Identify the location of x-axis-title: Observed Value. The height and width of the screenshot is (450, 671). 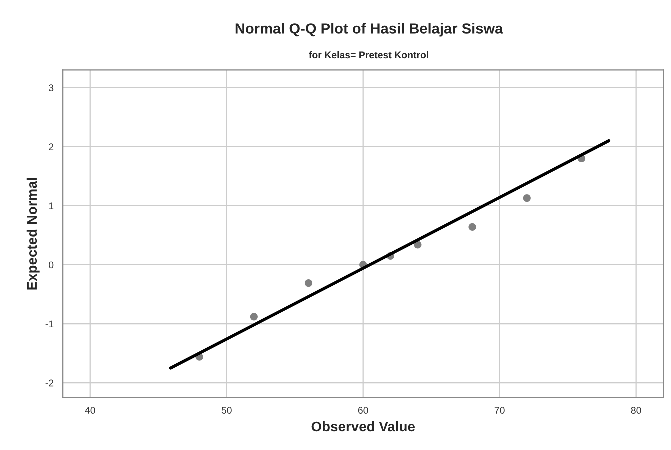
(363, 426).